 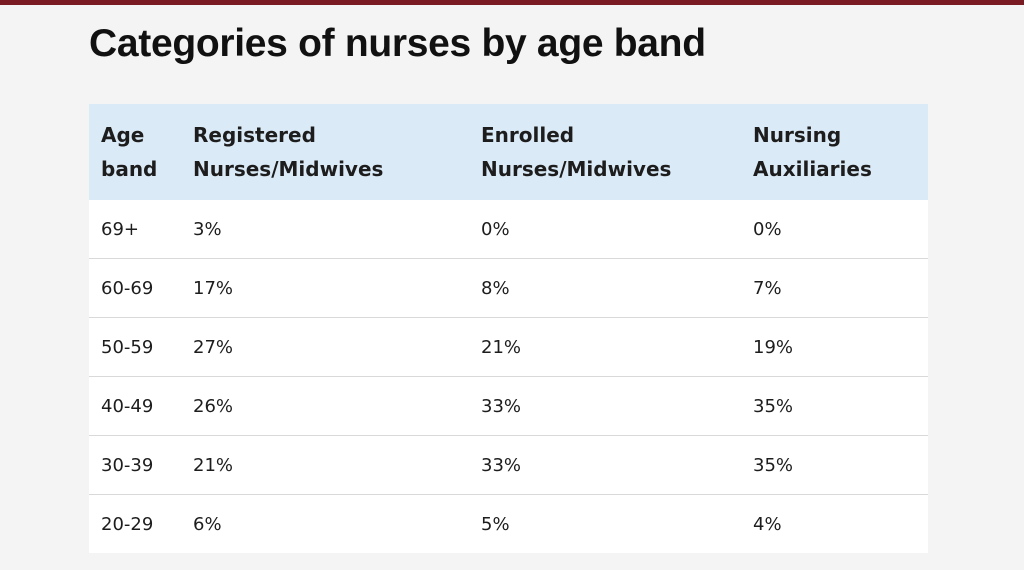 I want to click on table-row: 40-49 26% 33% 35%, so click(x=508, y=406).